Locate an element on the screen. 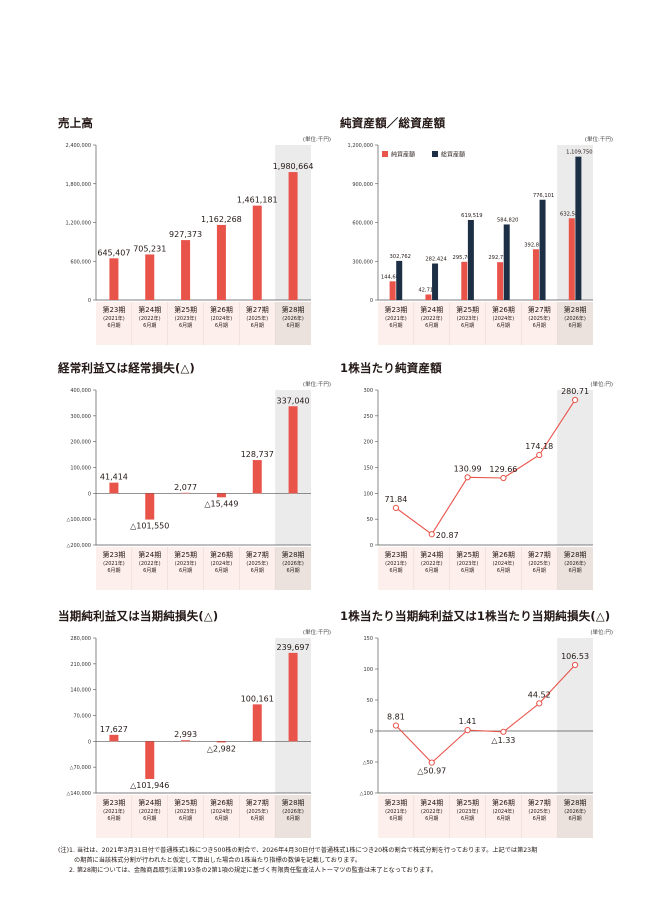 This screenshot has width=648, height=915. chart-title: 1株当たり純資産額 is located at coordinates (391, 368).